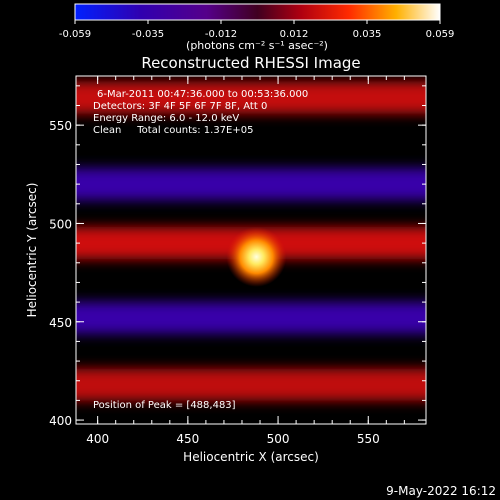  I want to click on y-tick-label: 400, so click(60, 421).